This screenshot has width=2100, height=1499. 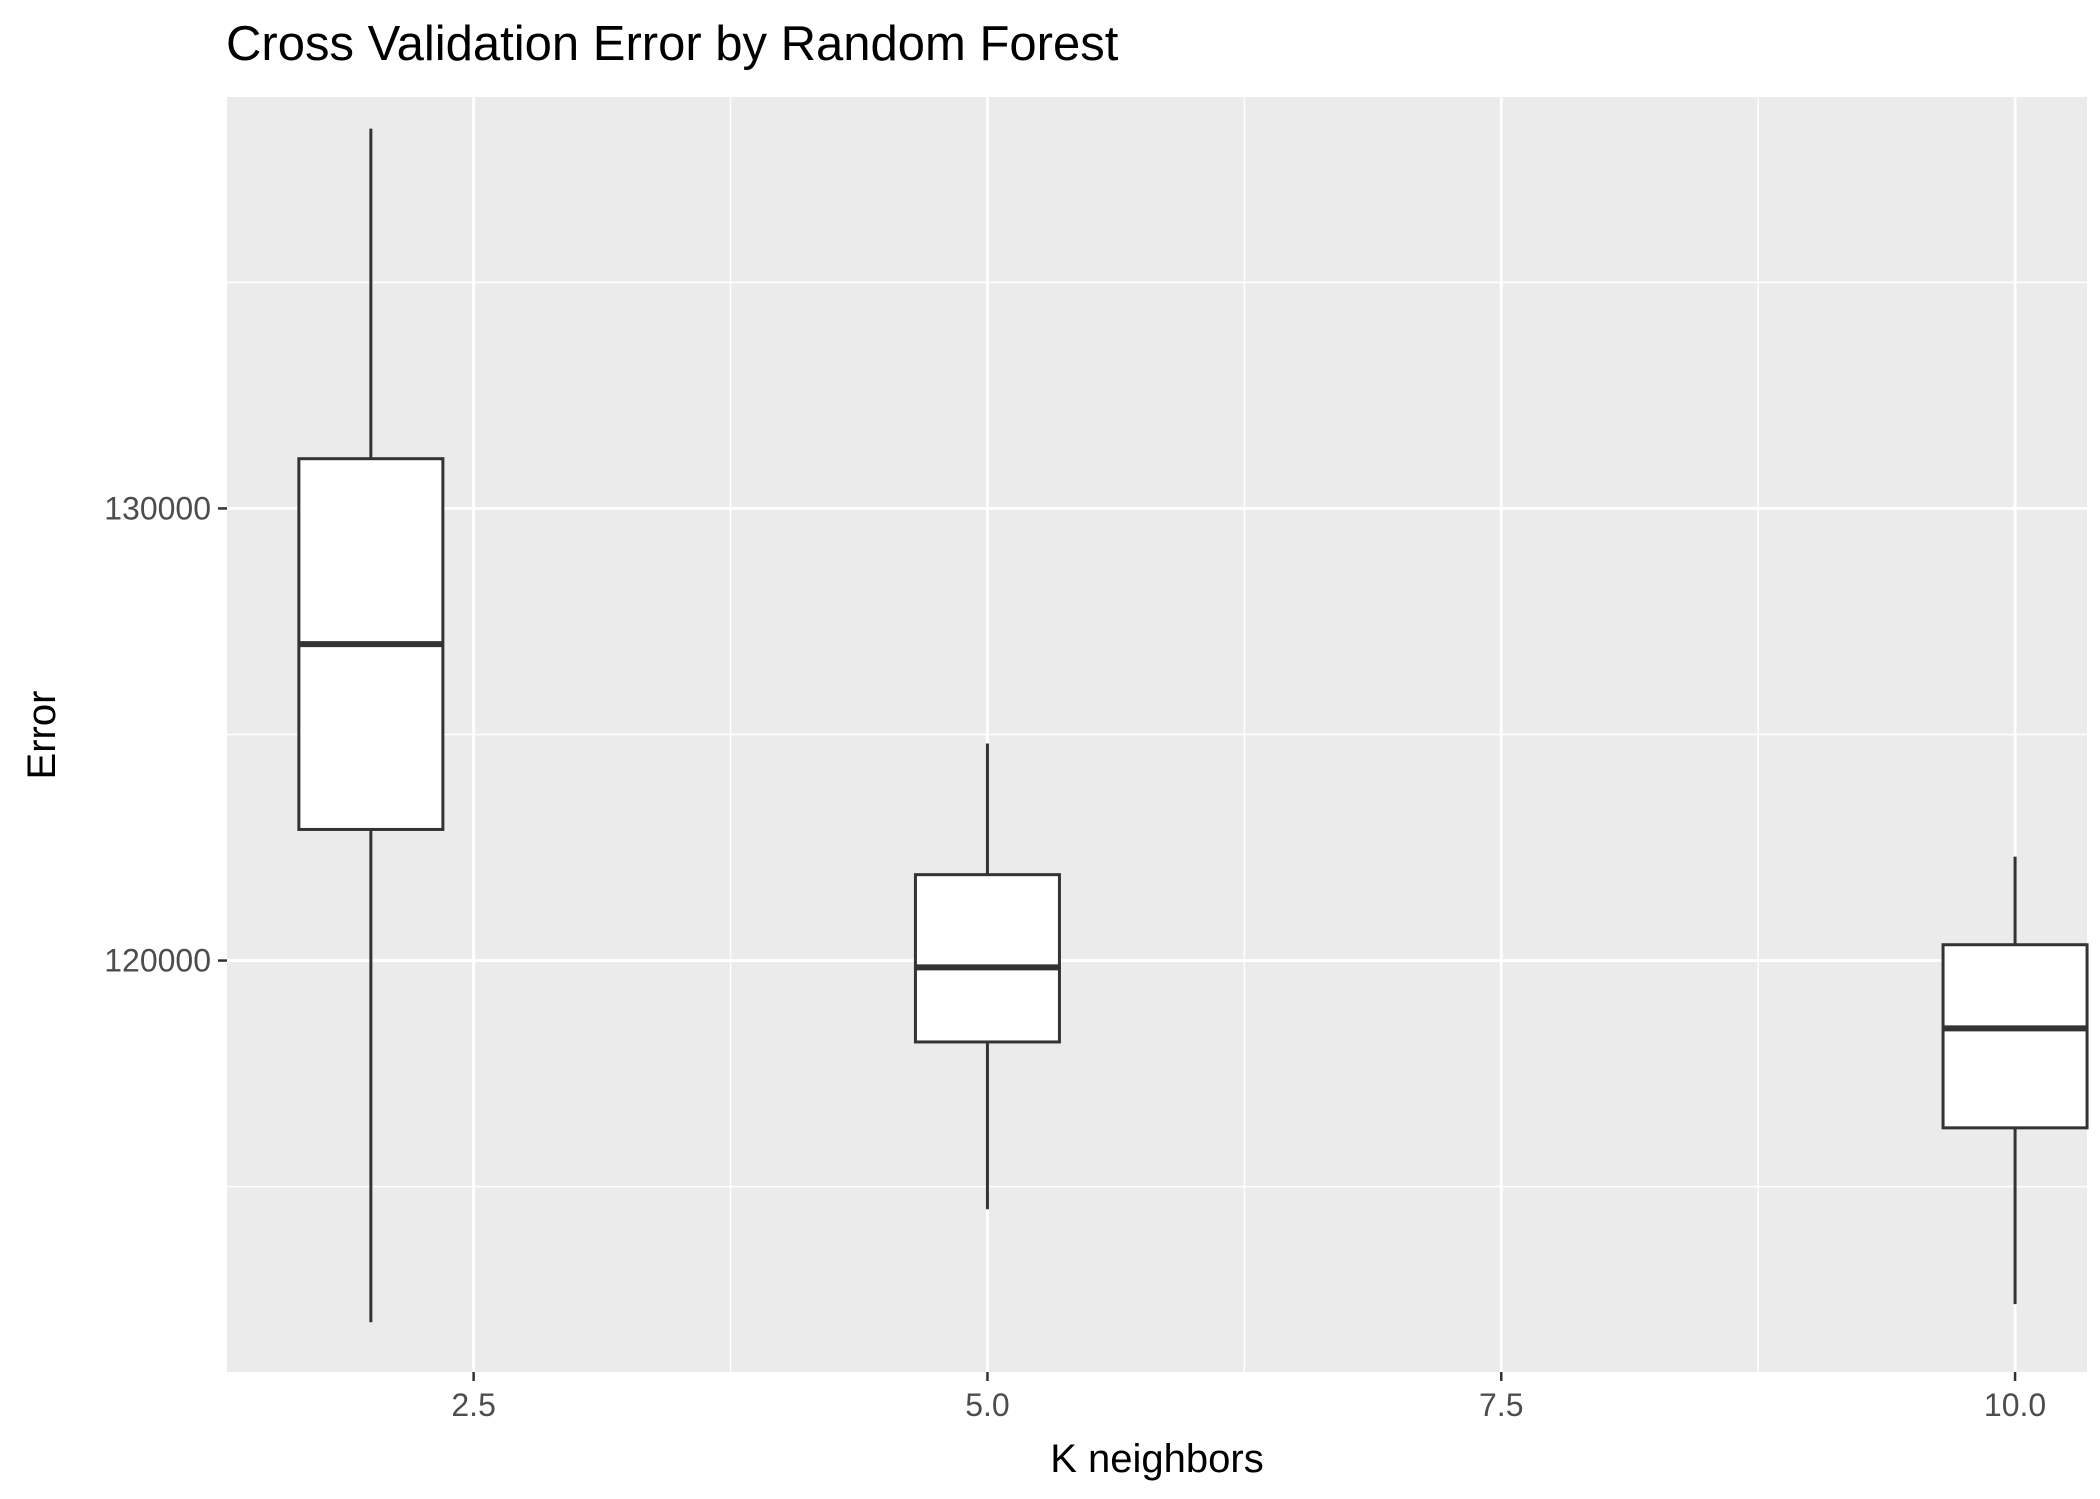 I want to click on x-tick-label: 10.0, so click(x=2015, y=1405).